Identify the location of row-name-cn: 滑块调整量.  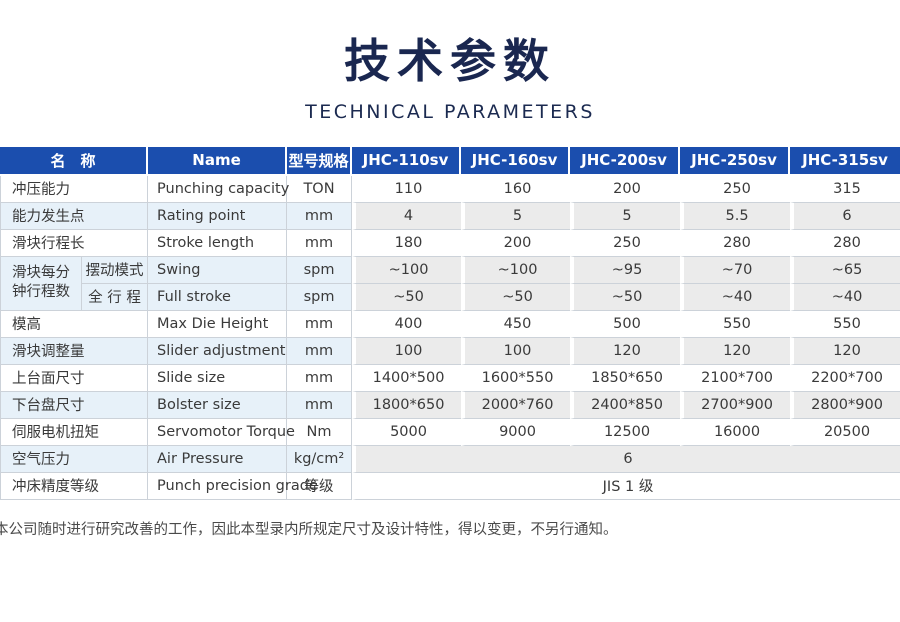
(74, 351).